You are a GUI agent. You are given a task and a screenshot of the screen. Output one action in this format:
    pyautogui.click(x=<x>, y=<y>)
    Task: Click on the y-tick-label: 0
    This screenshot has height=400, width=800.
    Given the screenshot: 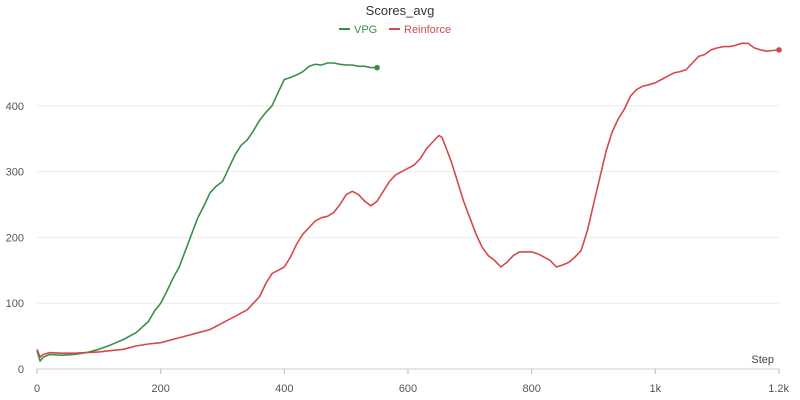 What is the action you would take?
    pyautogui.click(x=21, y=370)
    